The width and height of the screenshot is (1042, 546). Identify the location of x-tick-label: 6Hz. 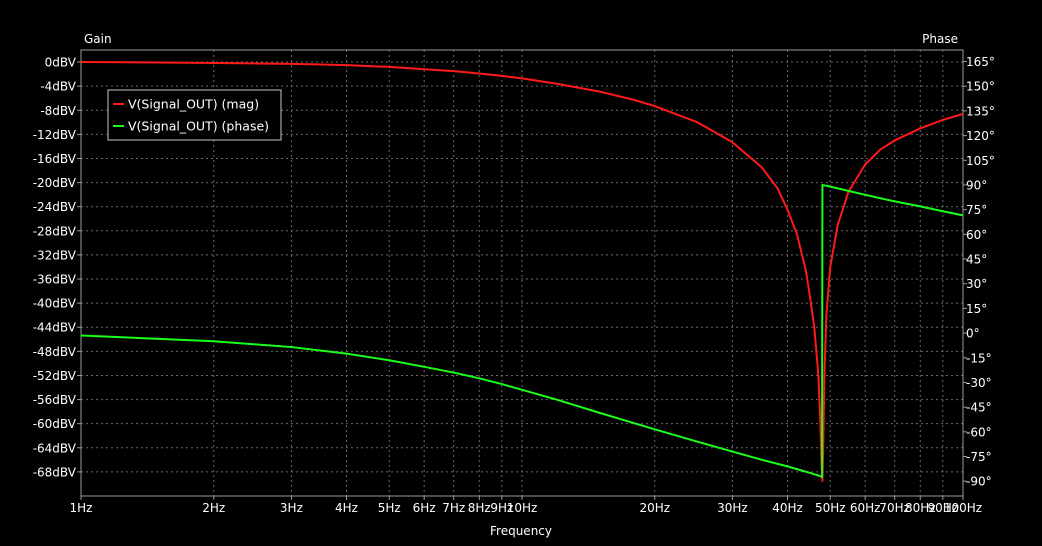
(424, 508).